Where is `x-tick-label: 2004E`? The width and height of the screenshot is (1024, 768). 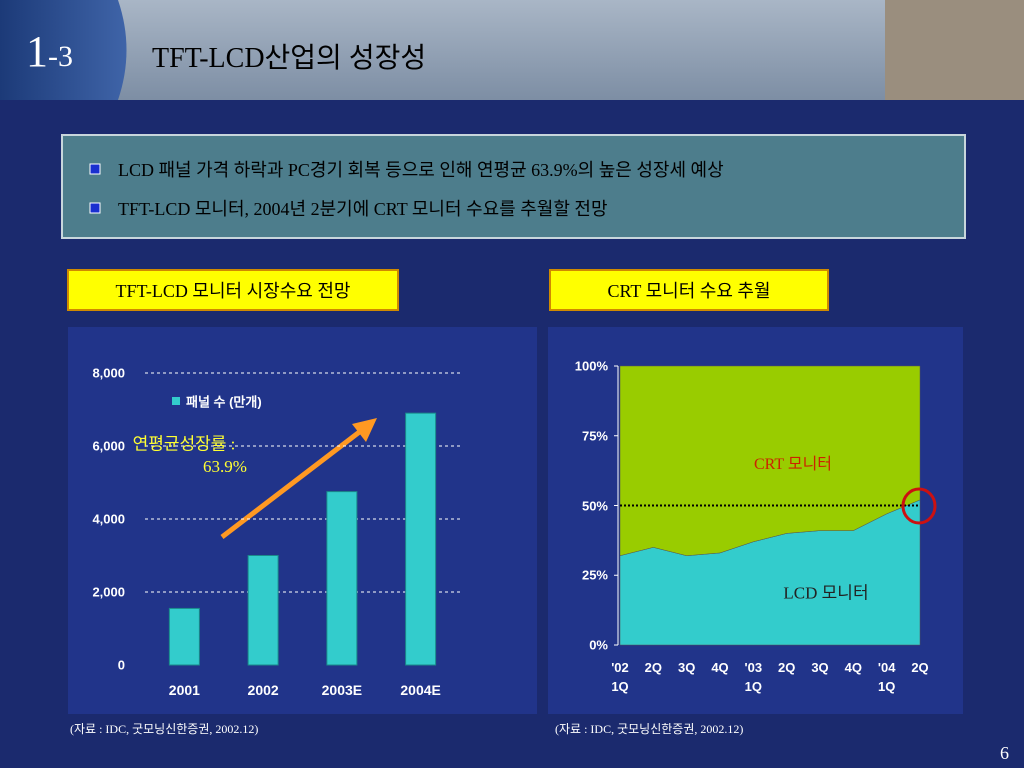
x-tick-label: 2004E is located at coordinates (420, 690).